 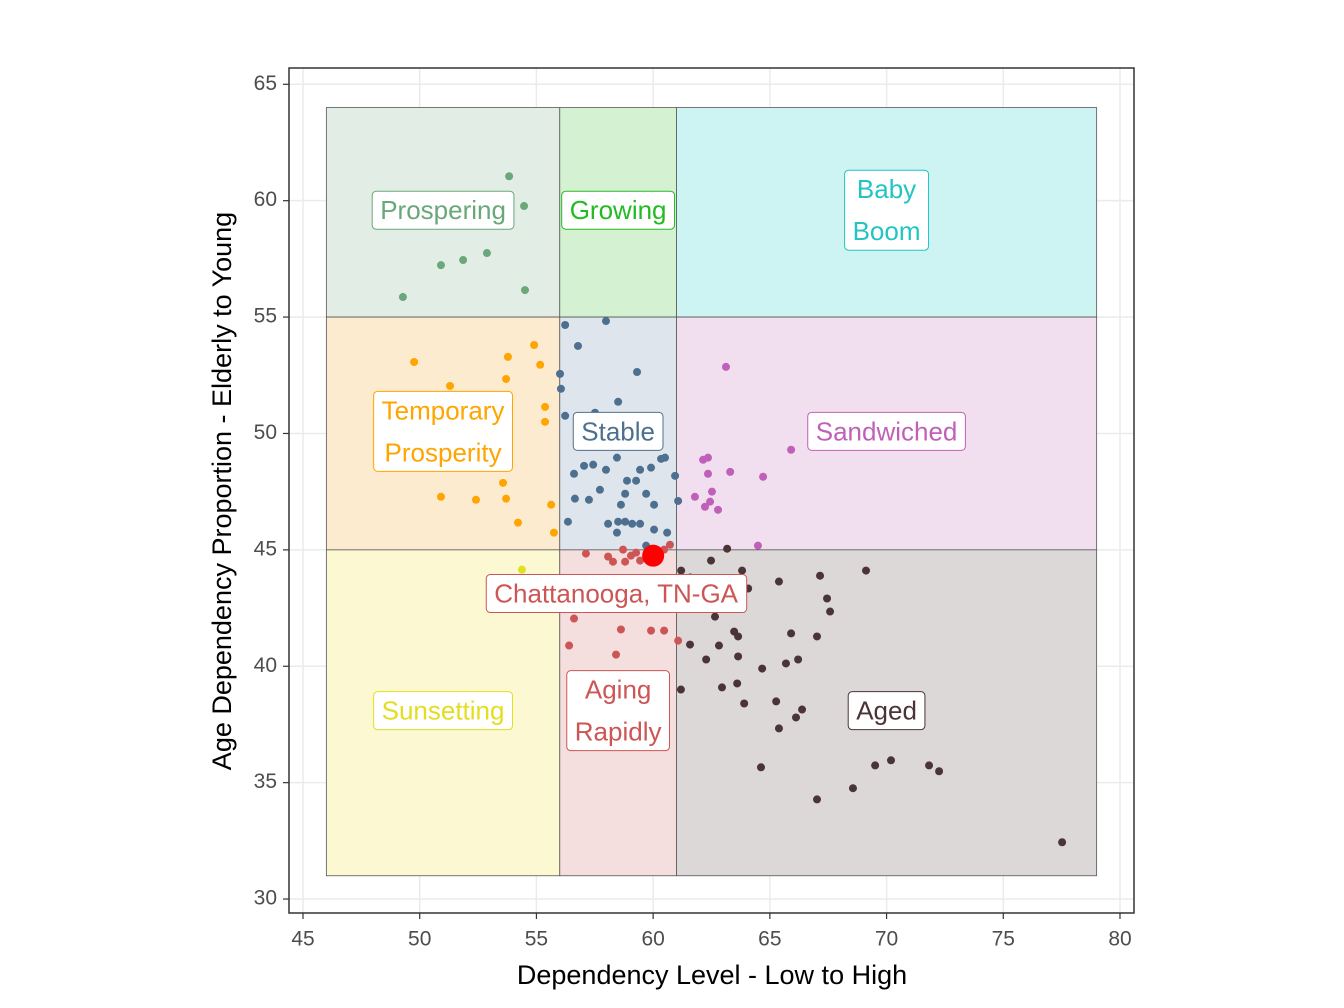 What do you see at coordinates (1119, 939) in the screenshot?
I see `x-tick-label: 80` at bounding box center [1119, 939].